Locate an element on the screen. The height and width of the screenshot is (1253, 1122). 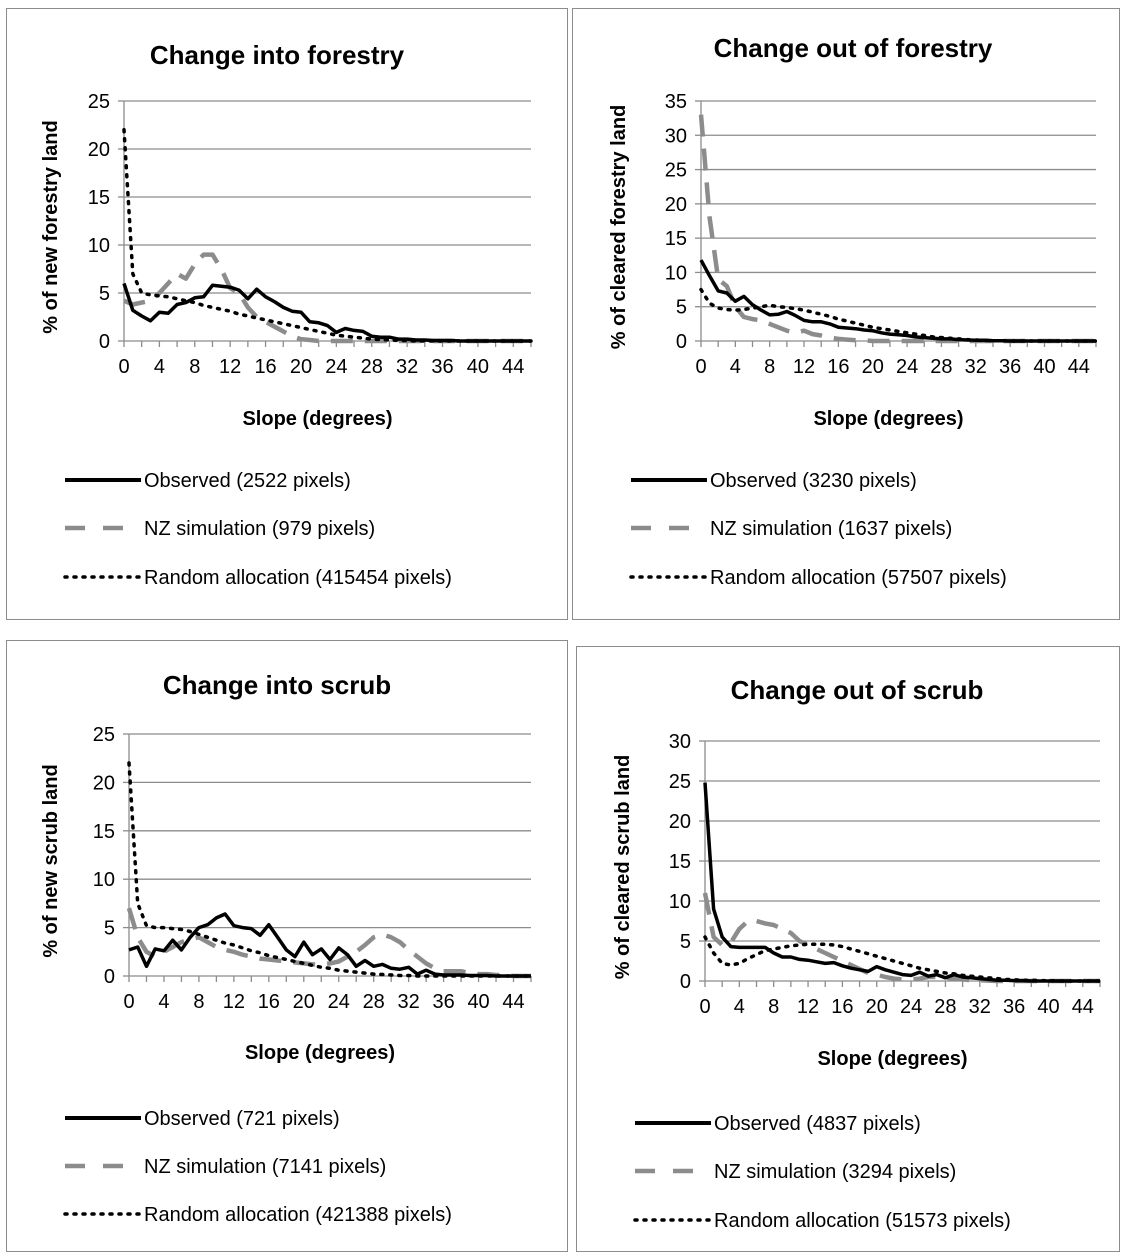
y-axis-label: % of cleared scrub land is located at coordinates (623, 867).